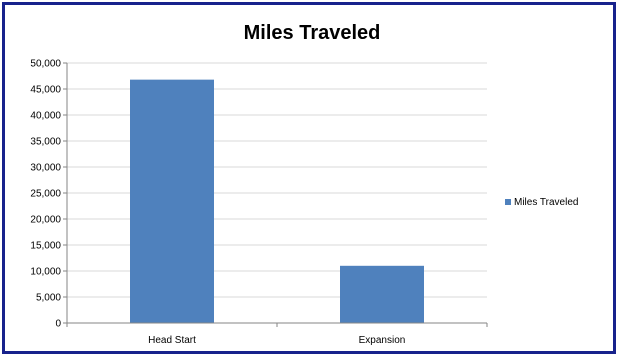 This screenshot has height=356, width=618. Describe the element at coordinates (45, 168) in the screenshot. I see `y-tick-label: 30,000` at that location.